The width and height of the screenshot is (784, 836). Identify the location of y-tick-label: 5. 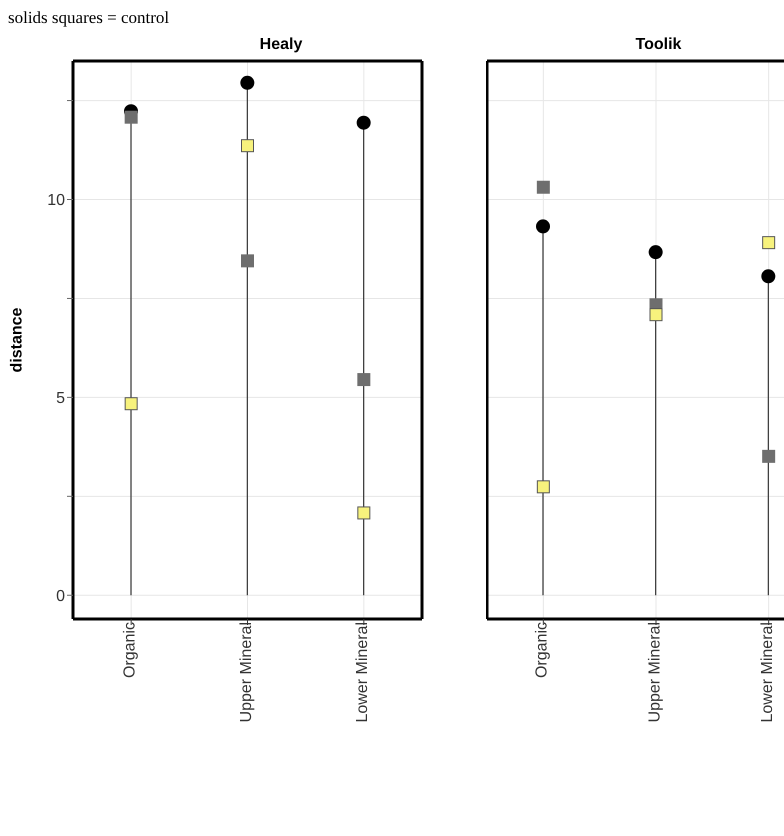
(61, 399).